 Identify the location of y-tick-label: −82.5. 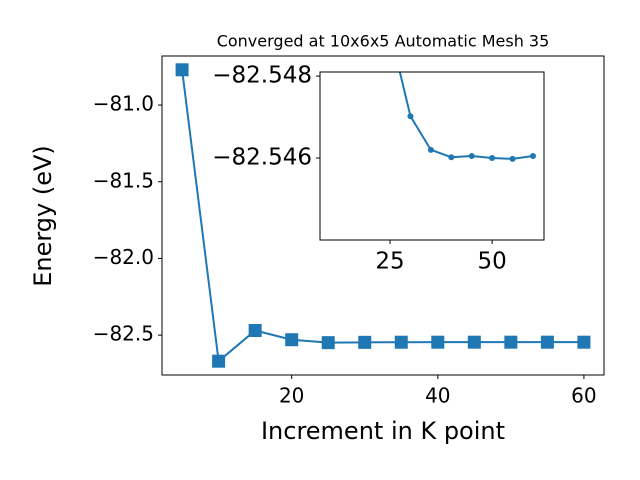
(123, 334).